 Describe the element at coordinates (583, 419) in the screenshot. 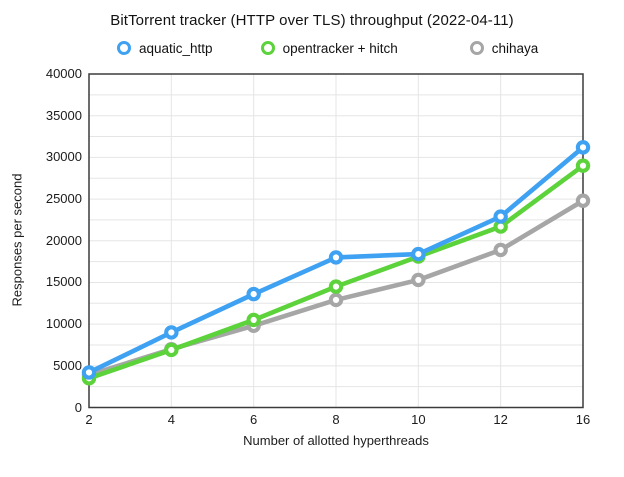

I see `x-tick-label: 16` at that location.